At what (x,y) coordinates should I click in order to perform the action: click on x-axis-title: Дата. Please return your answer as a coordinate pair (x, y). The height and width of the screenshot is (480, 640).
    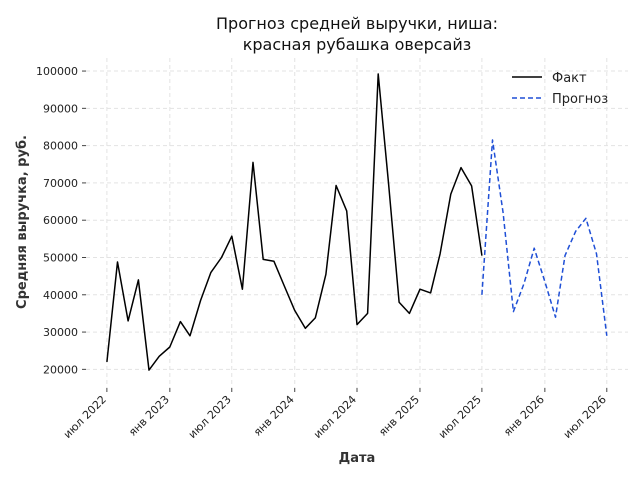
    Looking at the image, I should click on (357, 458).